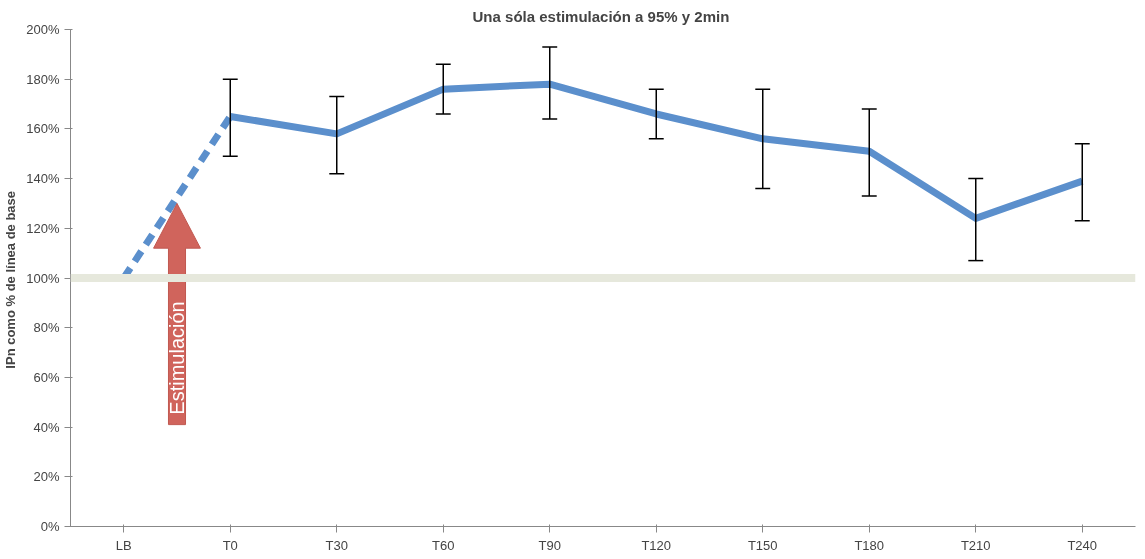  Describe the element at coordinates (123, 545) in the screenshot. I see `x-tick-label: LB` at that location.